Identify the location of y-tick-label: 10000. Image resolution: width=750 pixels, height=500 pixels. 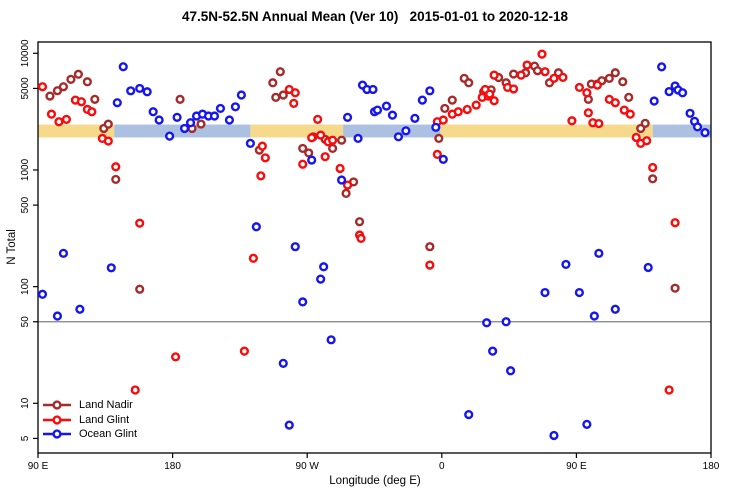
(25, 53).